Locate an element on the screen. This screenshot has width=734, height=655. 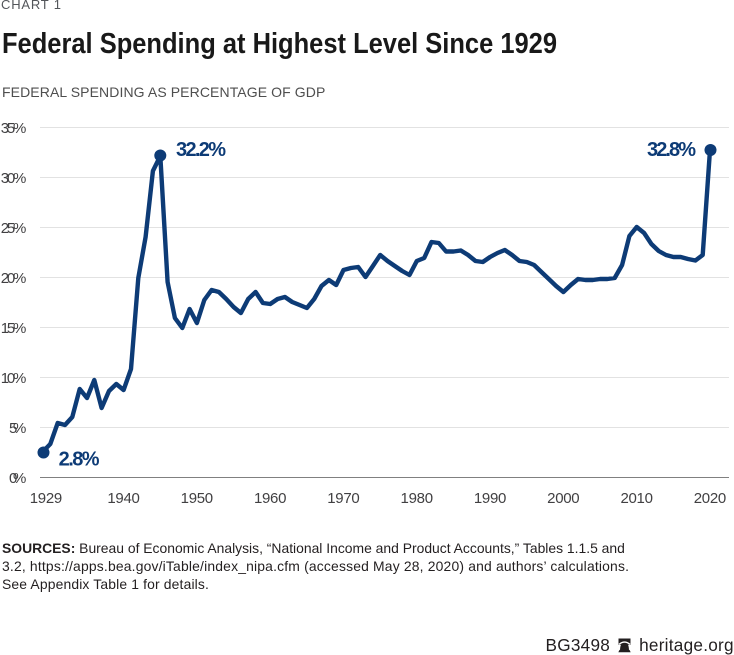
svg-text: 1970 is located at coordinates (343, 498).